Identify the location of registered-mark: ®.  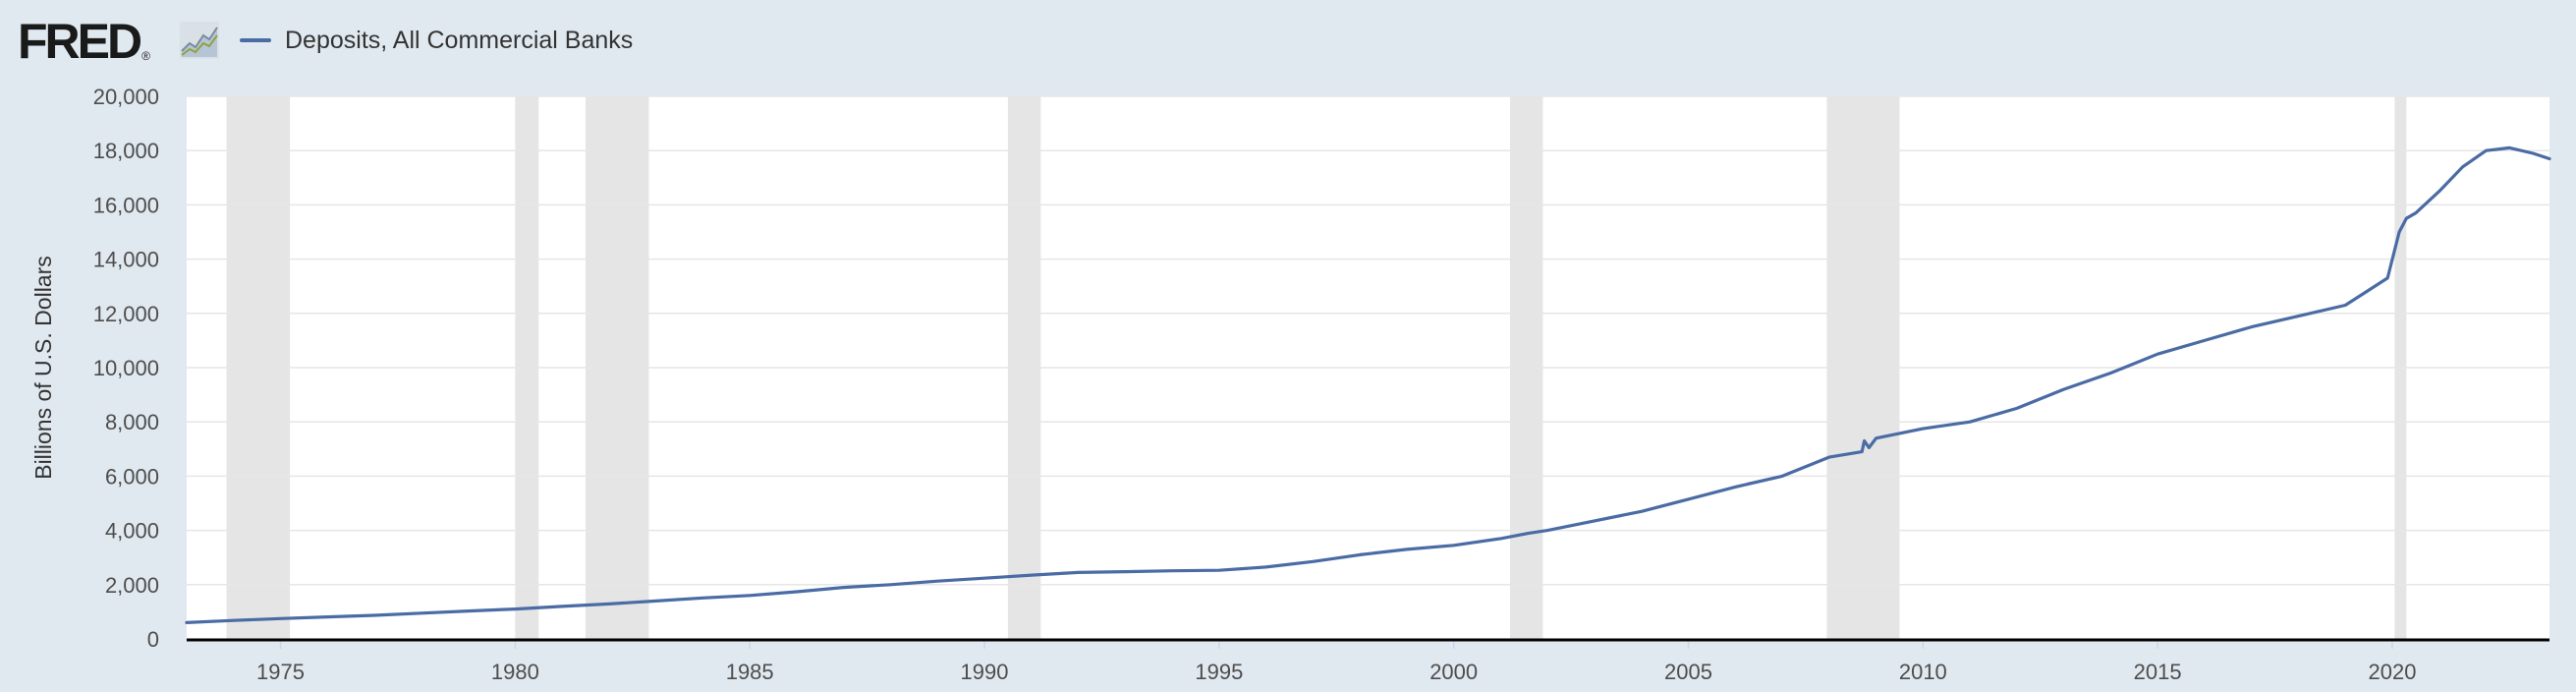
(145, 56).